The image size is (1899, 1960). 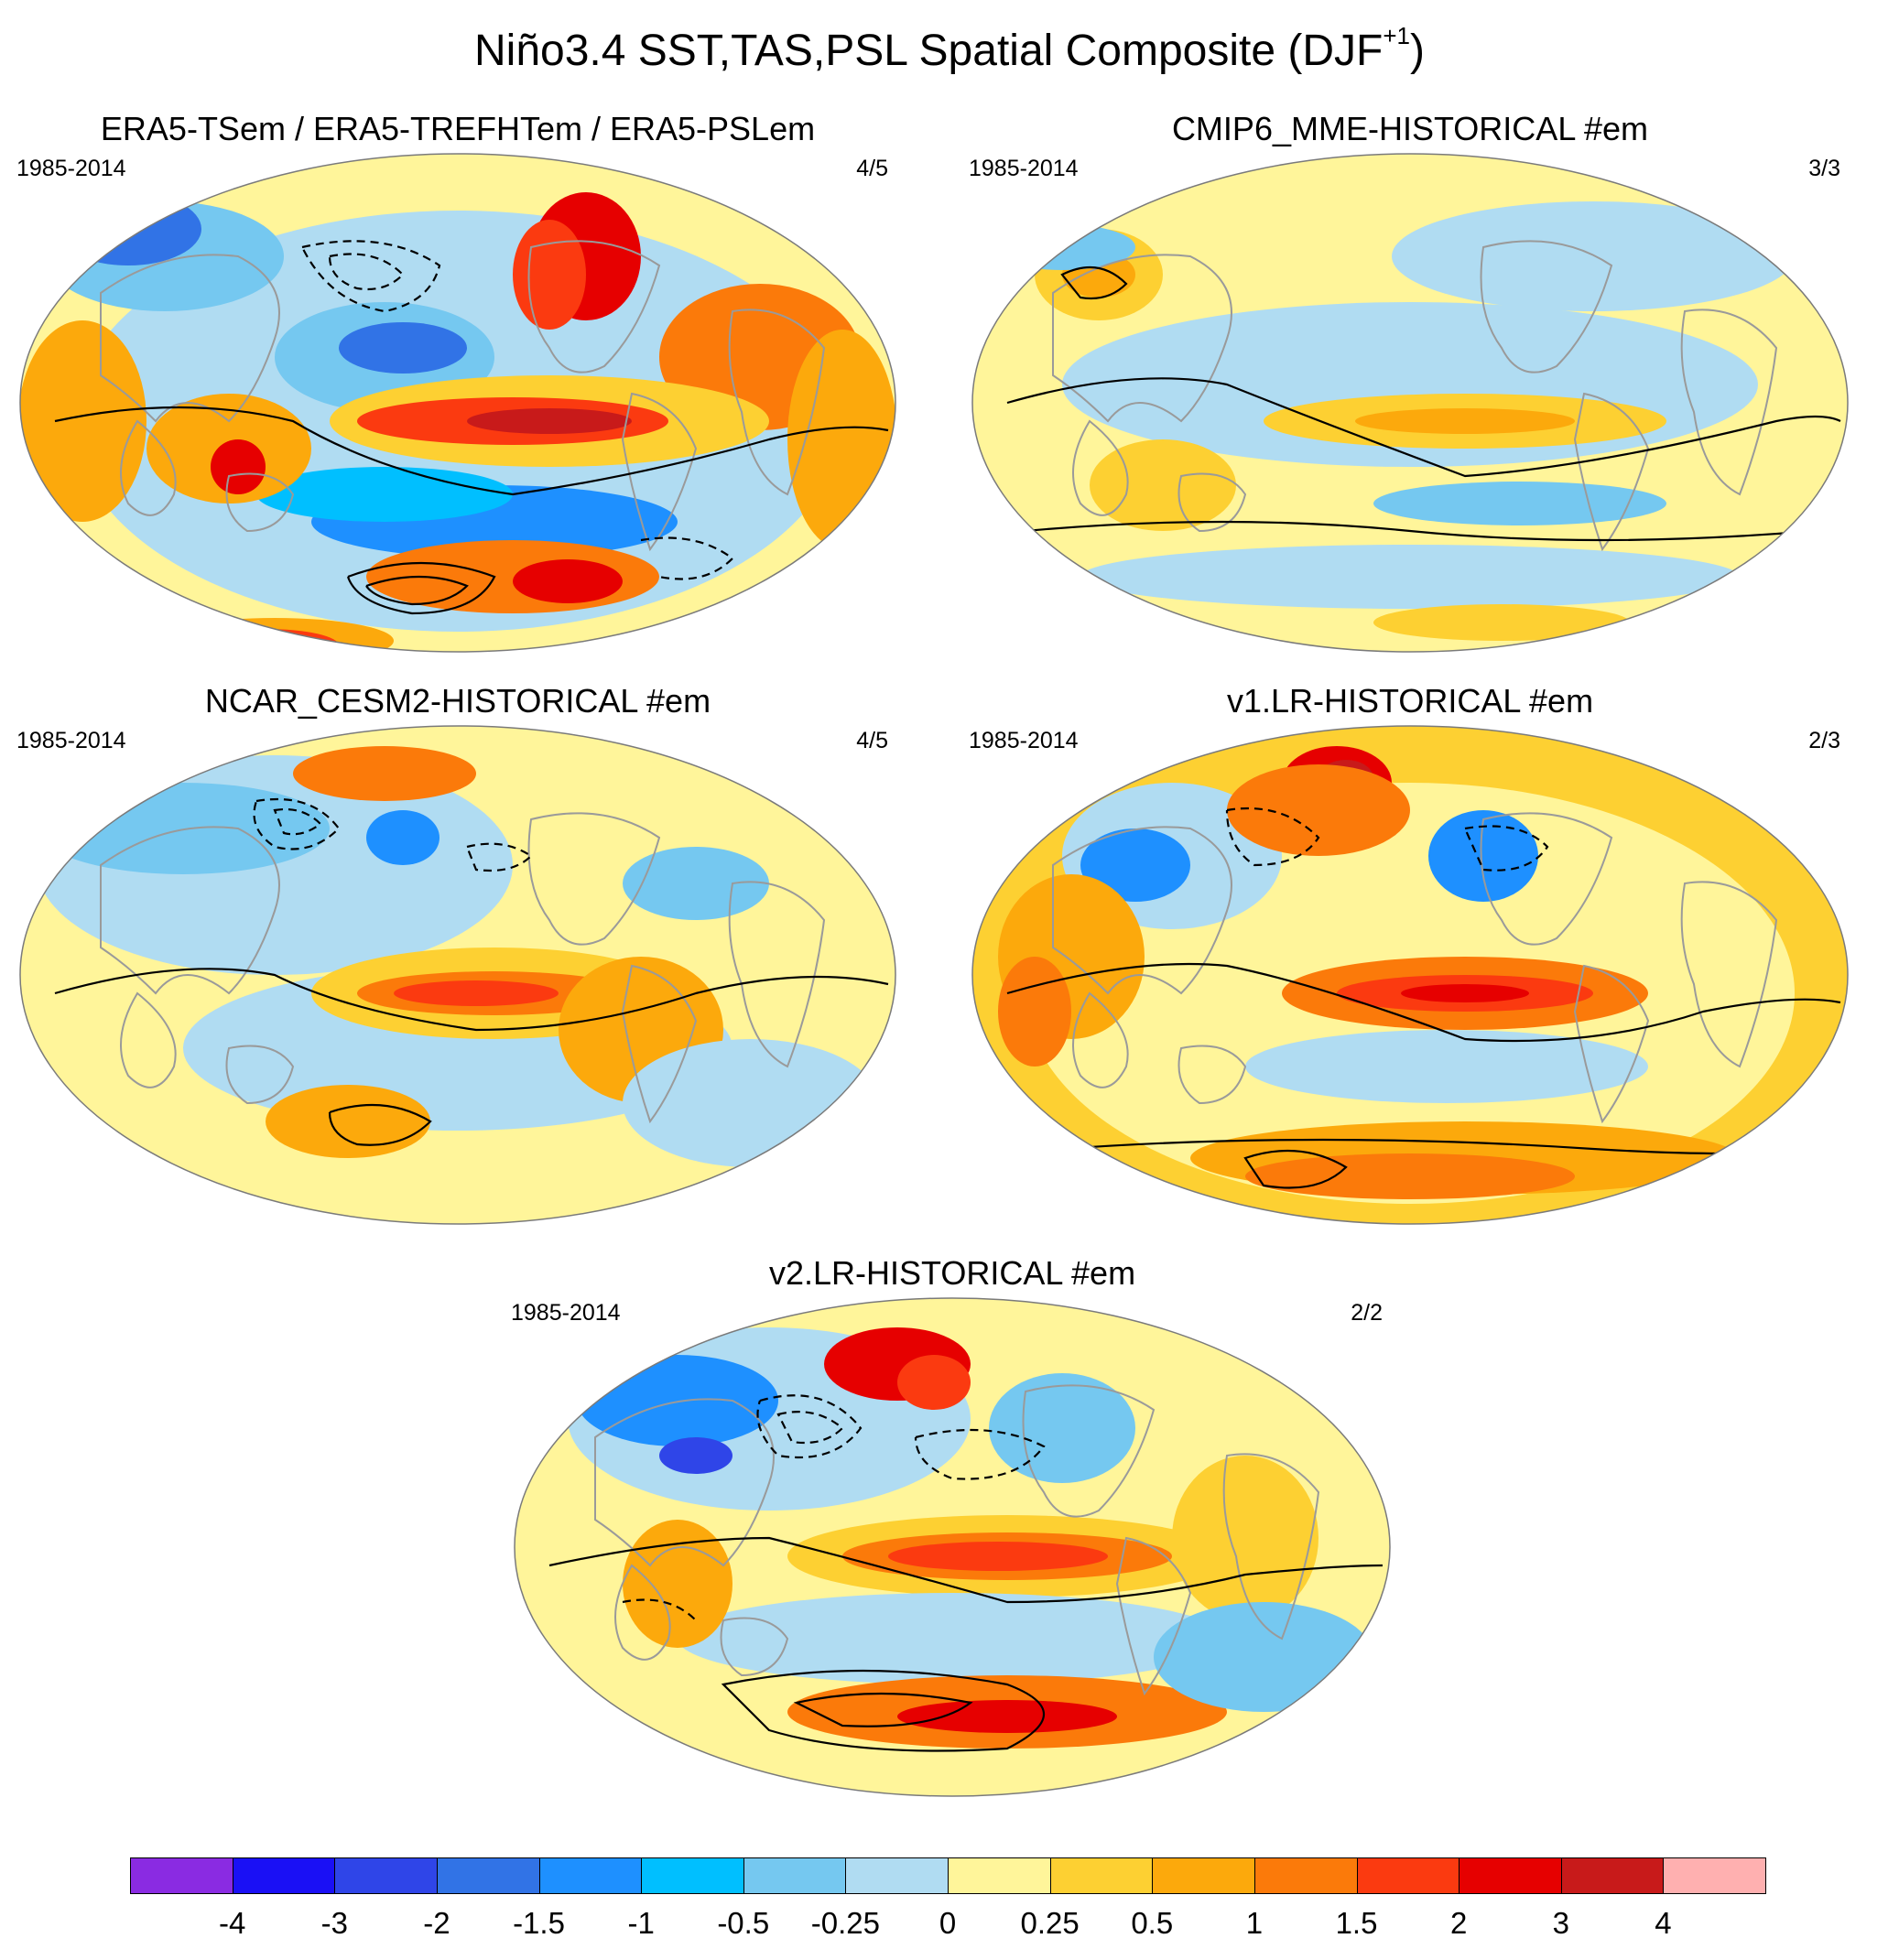 What do you see at coordinates (539, 1923) in the screenshot?
I see `colorbar-tick-label: -1.5` at bounding box center [539, 1923].